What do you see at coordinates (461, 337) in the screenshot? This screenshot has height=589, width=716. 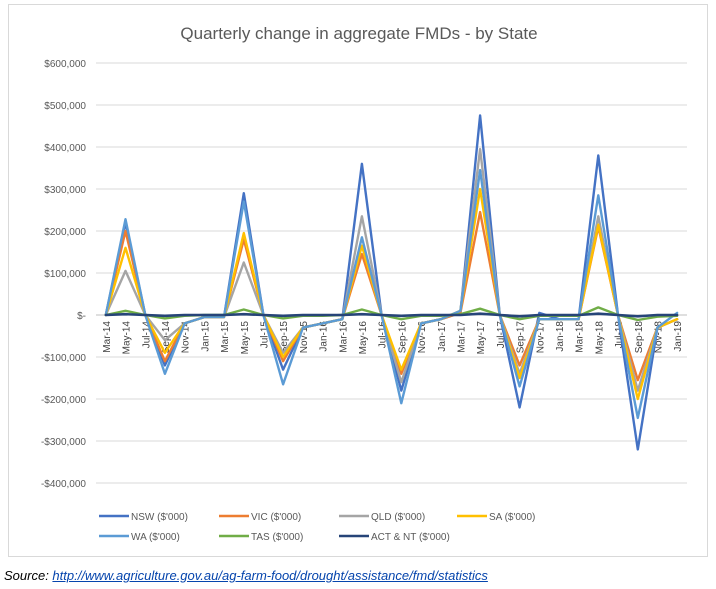 I see `x-tick-label: Mar-17` at bounding box center [461, 337].